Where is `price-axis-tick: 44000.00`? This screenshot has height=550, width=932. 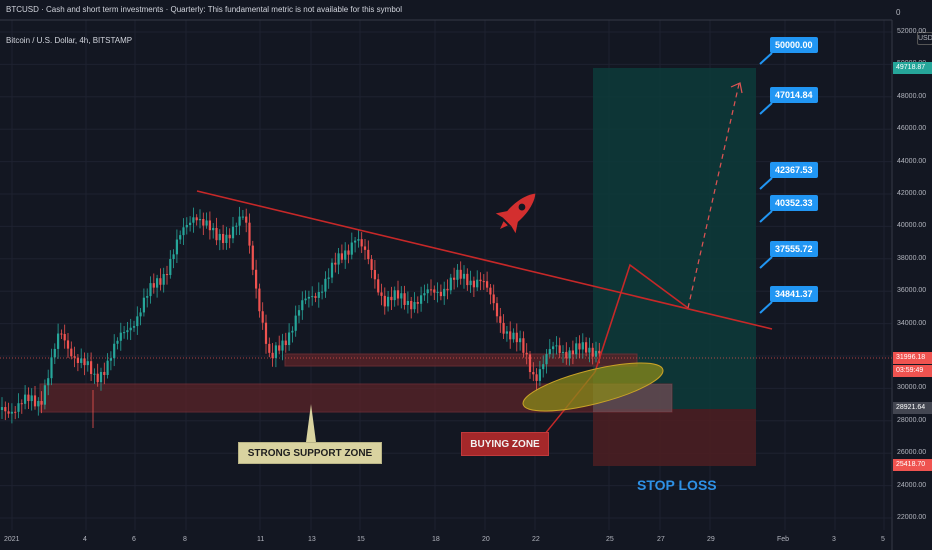 price-axis-tick: 44000.00 is located at coordinates (912, 161).